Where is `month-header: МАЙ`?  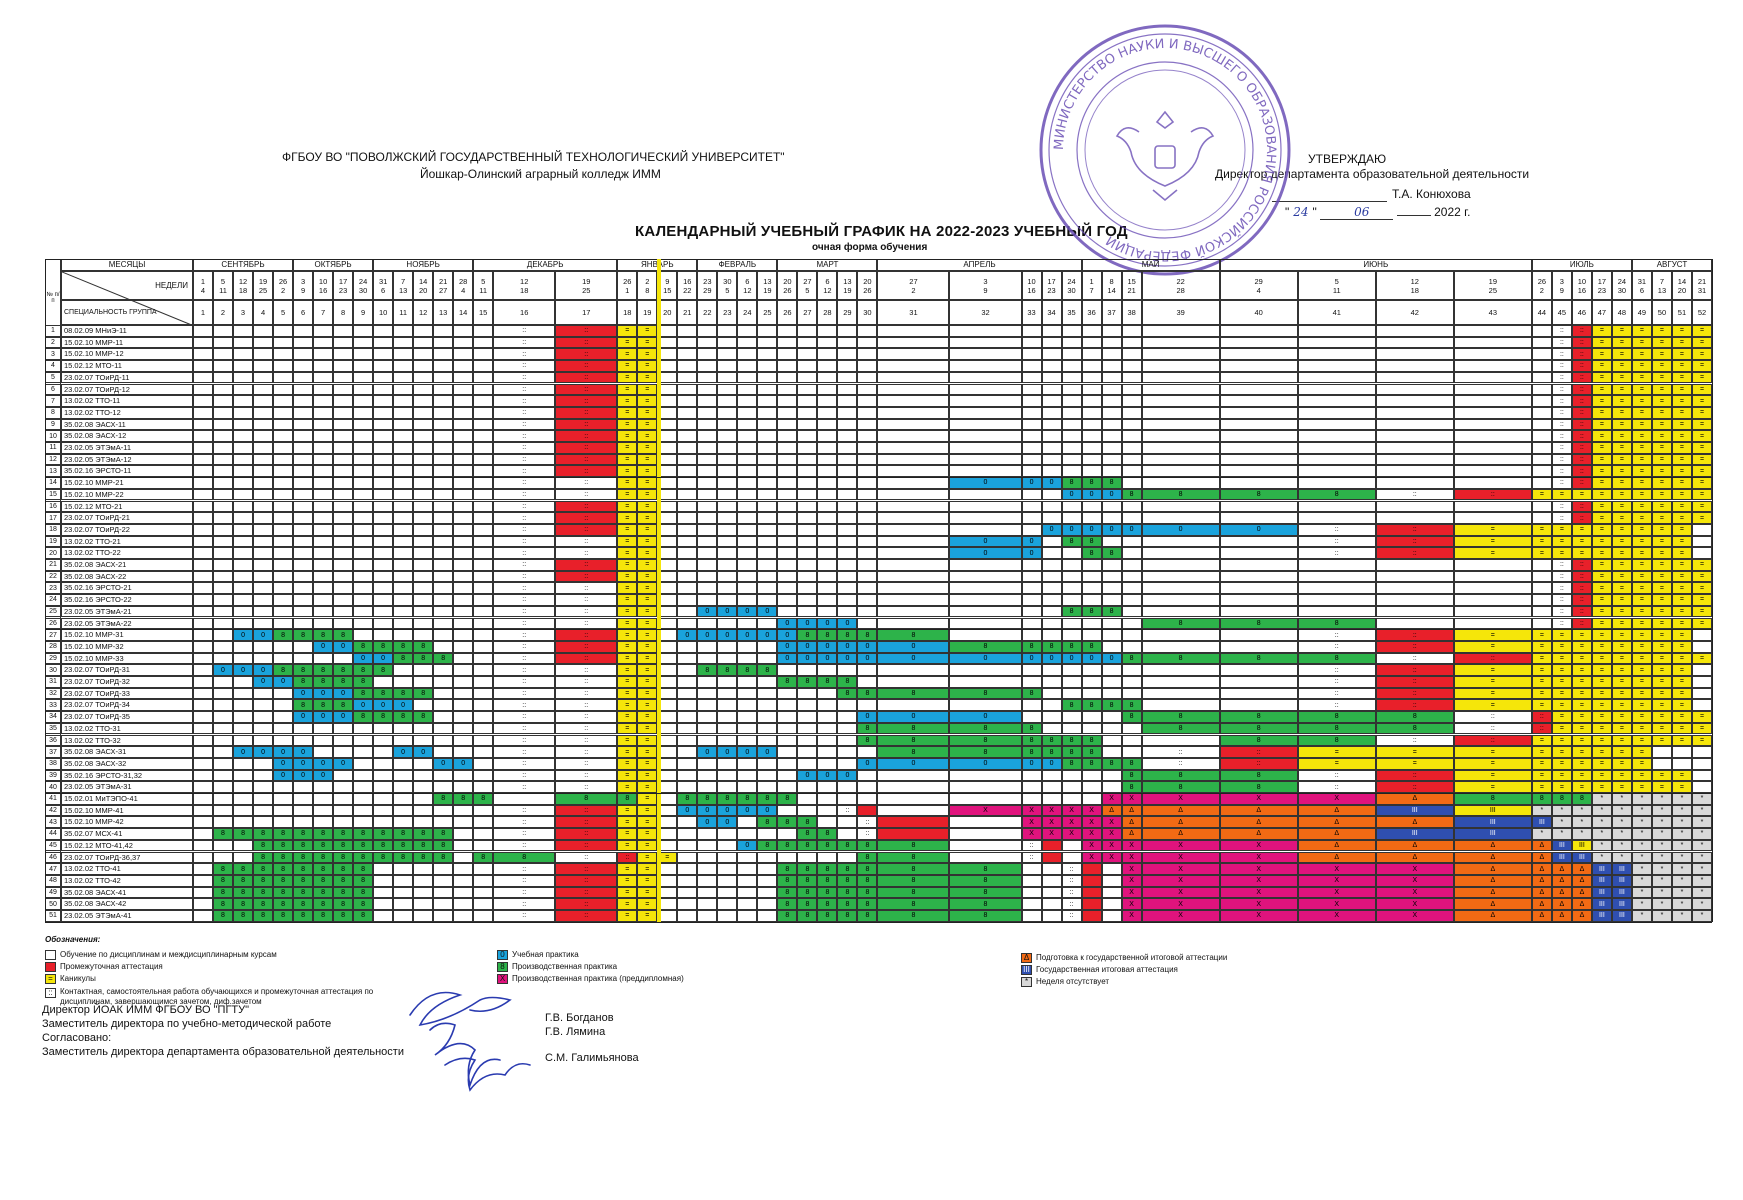 month-header: МАЙ is located at coordinates (1150, 265).